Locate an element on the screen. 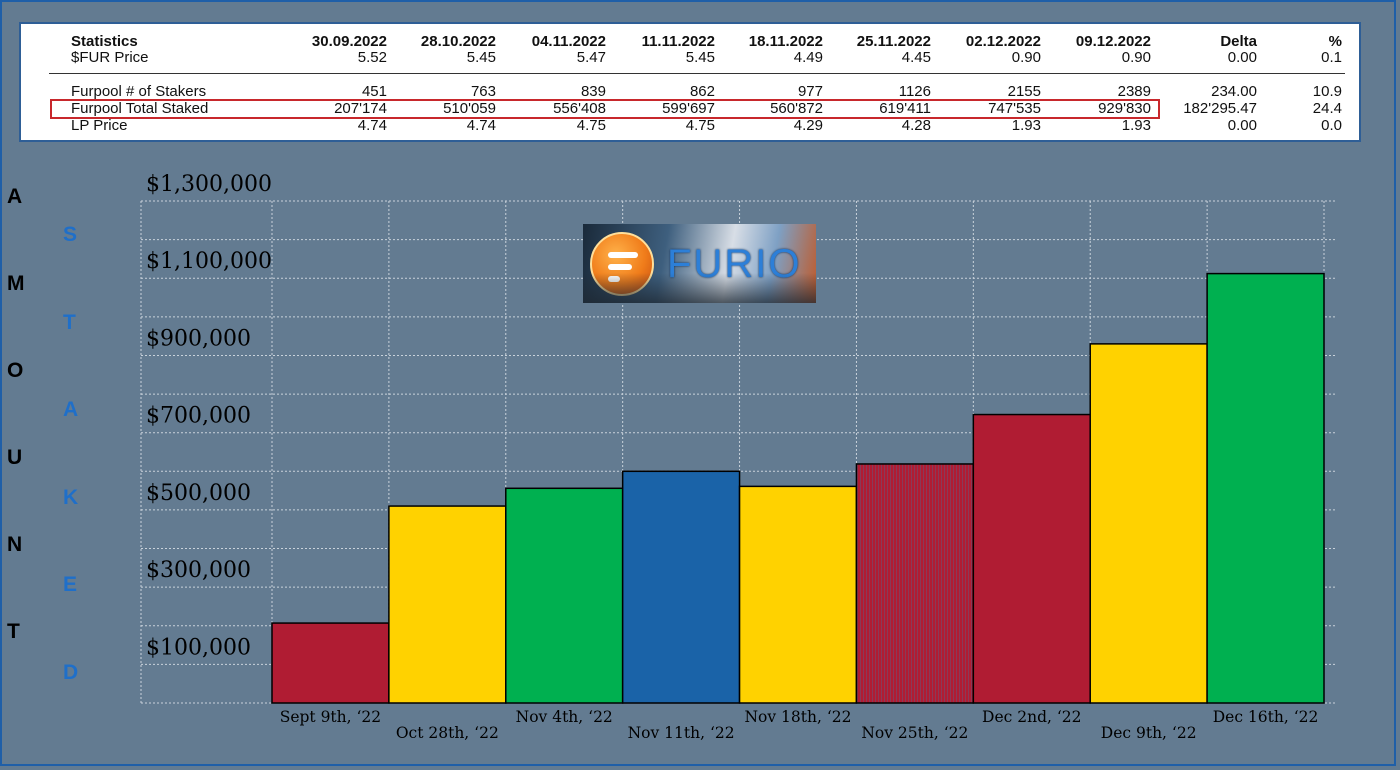 The width and height of the screenshot is (1400, 770). row-fur-price-delta: 0.00 is located at coordinates (1242, 57).